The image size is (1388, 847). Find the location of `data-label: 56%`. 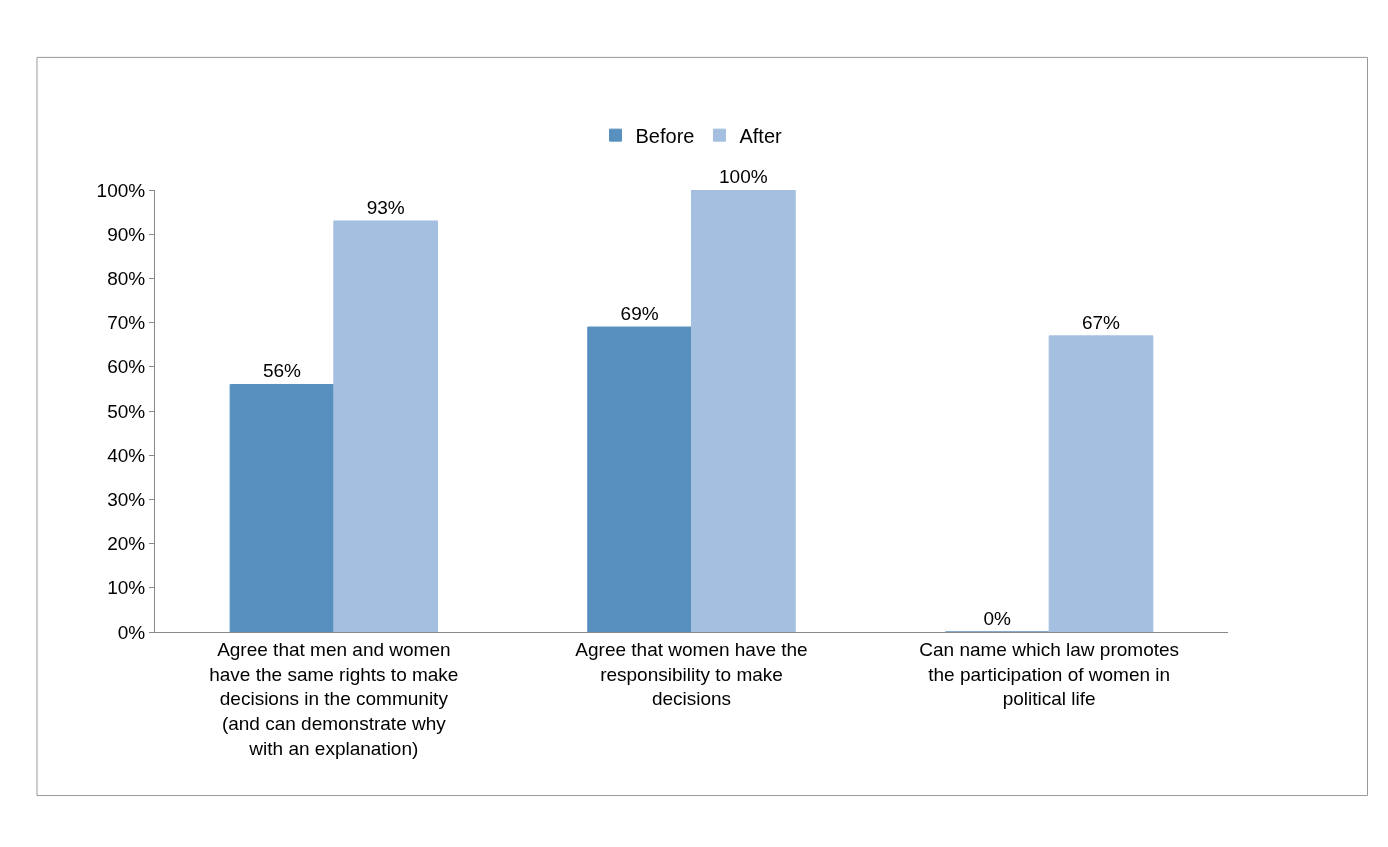

data-label: 56% is located at coordinates (282, 371).